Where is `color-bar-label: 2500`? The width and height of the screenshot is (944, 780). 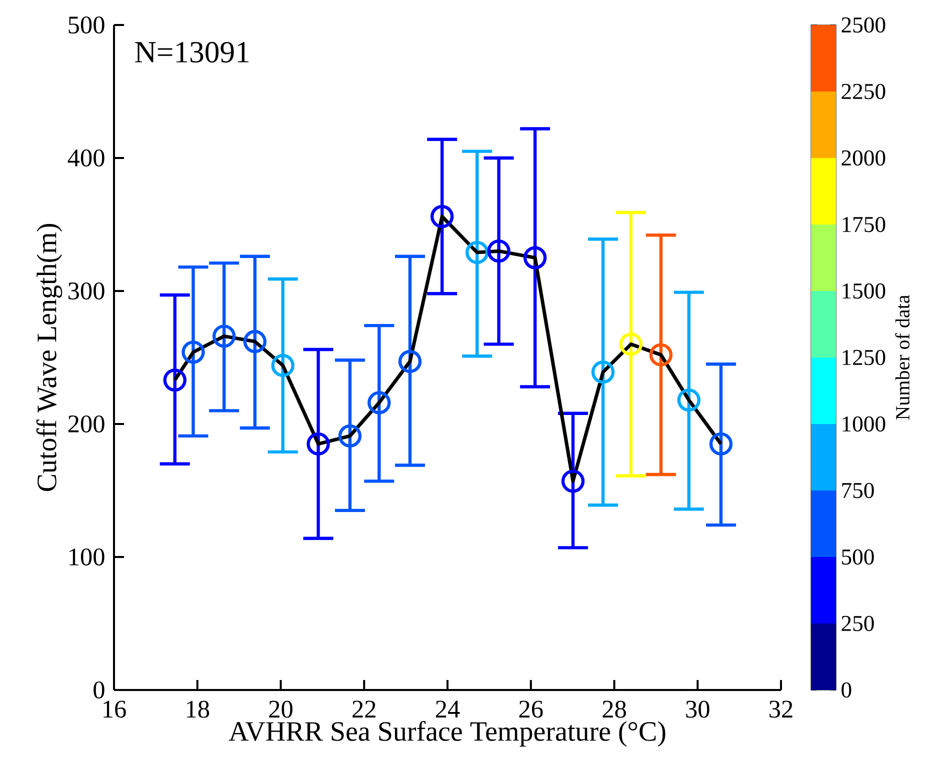 color-bar-label: 2500 is located at coordinates (864, 25).